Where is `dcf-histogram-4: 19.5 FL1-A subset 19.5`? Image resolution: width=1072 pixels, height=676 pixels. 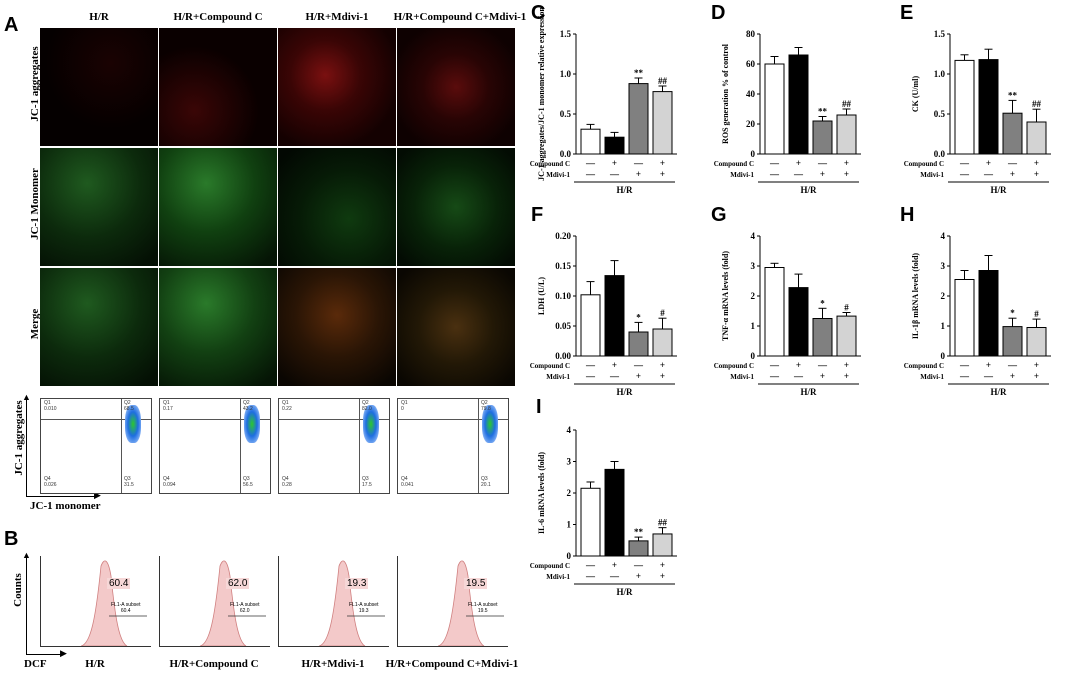 dcf-histogram-4: 19.5 FL1-A subset 19.5 is located at coordinates (452, 601).